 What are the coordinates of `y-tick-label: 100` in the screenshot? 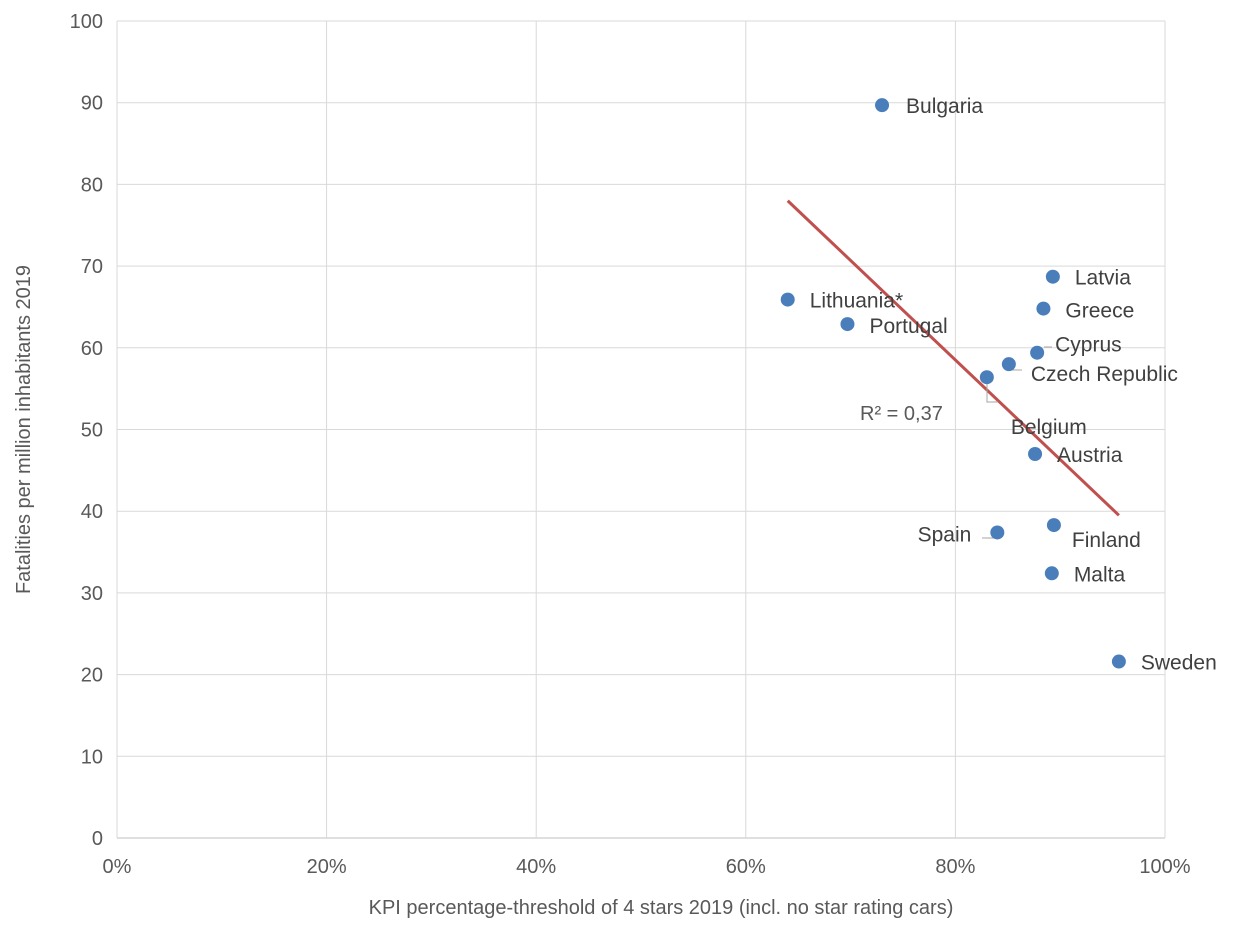 It's located at (86, 22).